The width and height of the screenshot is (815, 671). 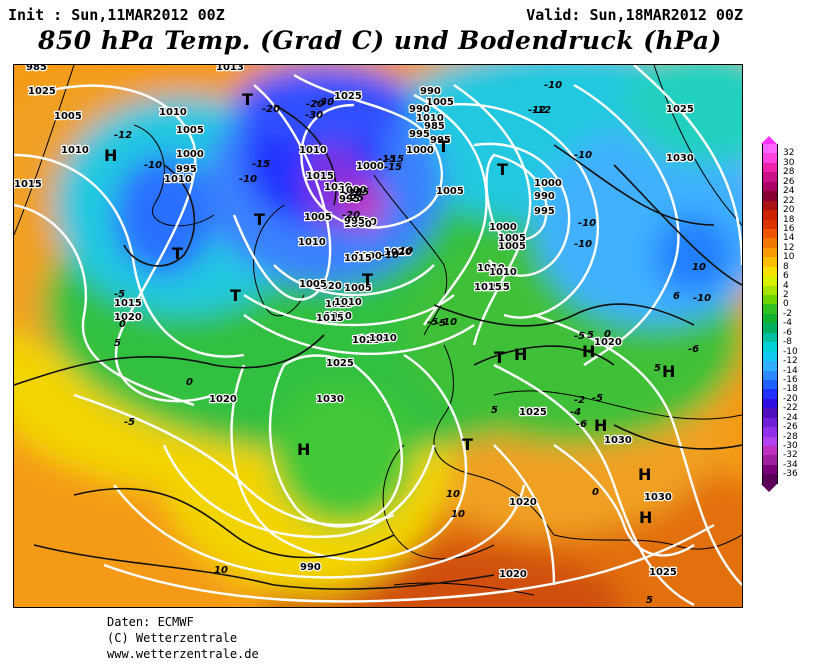 I want to click on legend-tick-label: -16, so click(x=790, y=379).